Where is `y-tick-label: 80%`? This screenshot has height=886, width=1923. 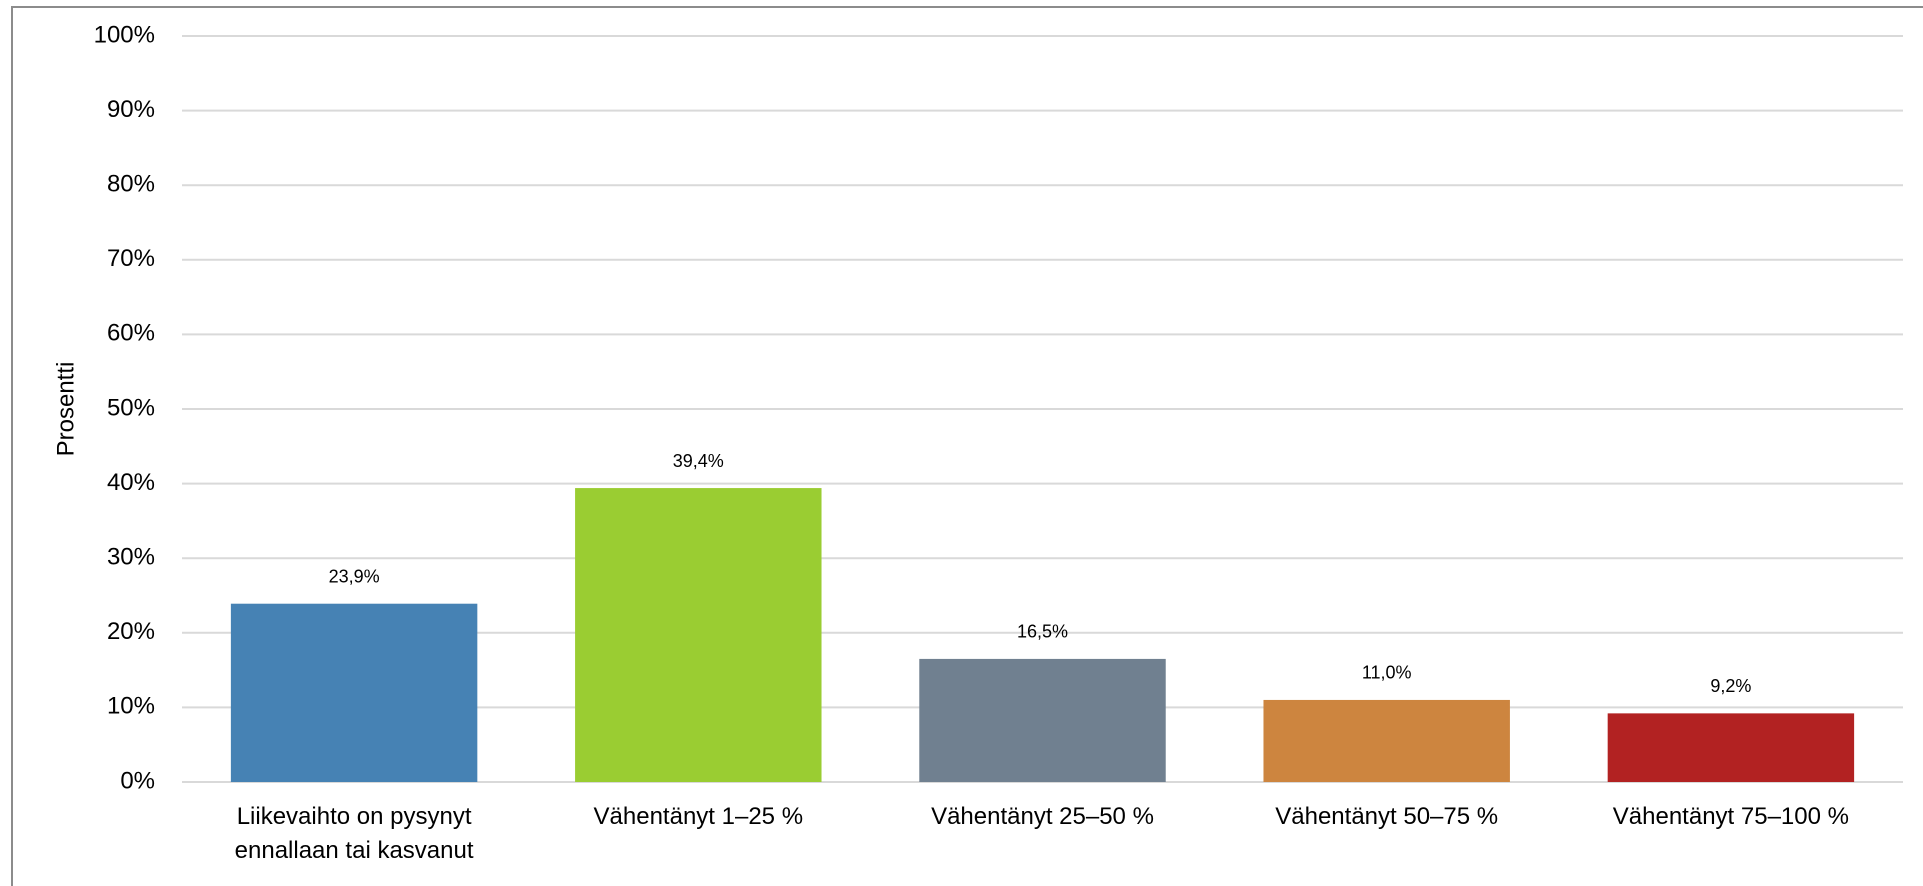
y-tick-label: 80% is located at coordinates (131, 184).